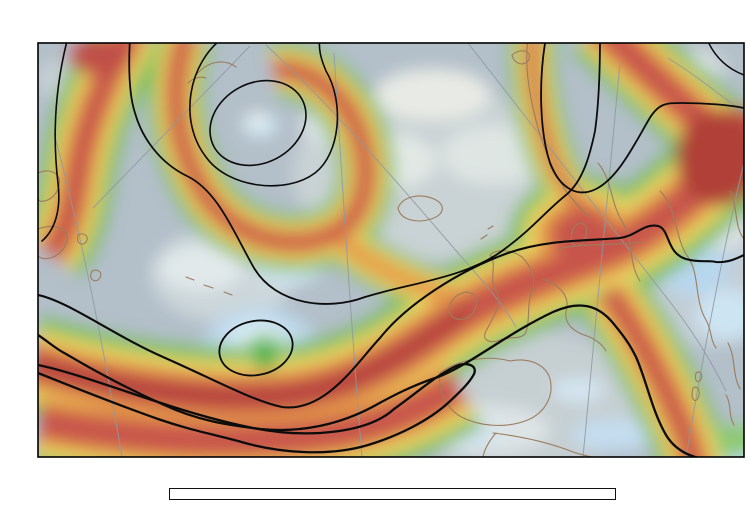 This screenshot has width=750, height=516. What do you see at coordinates (391, 506) in the screenshot?
I see `colorbar-tick-labels` at bounding box center [391, 506].